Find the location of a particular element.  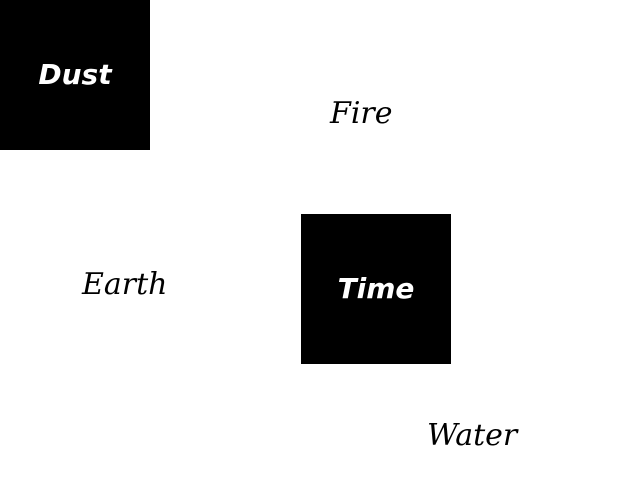

fire-label: Fire is located at coordinates (361, 113).